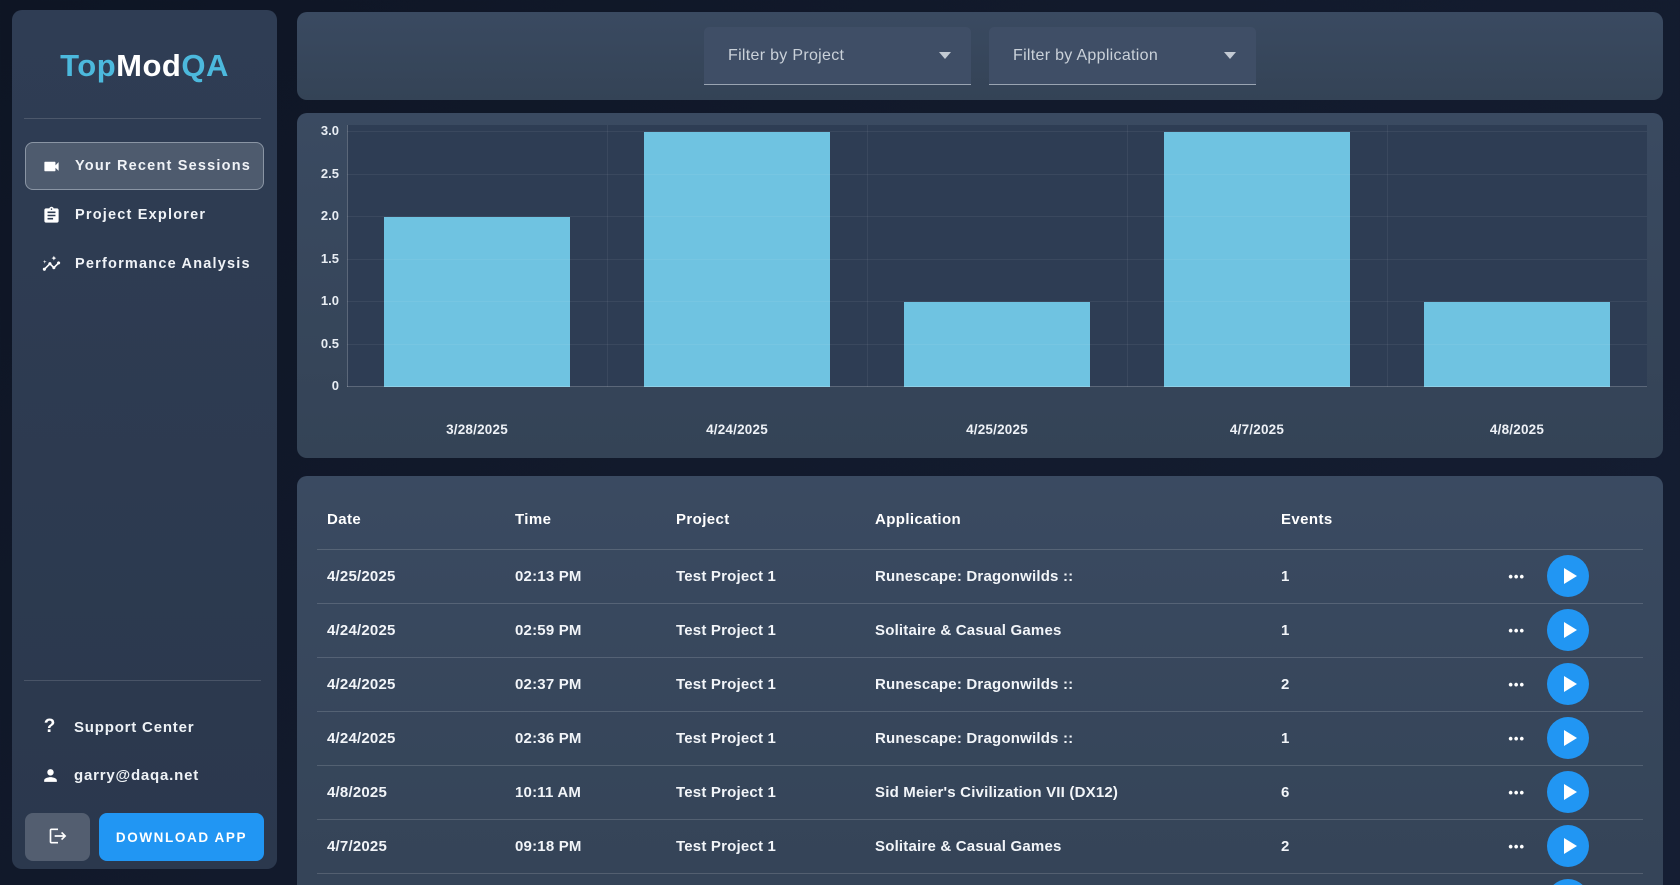 This screenshot has height=885, width=1680. I want to click on y-tick-label: 2.0, so click(329, 215).